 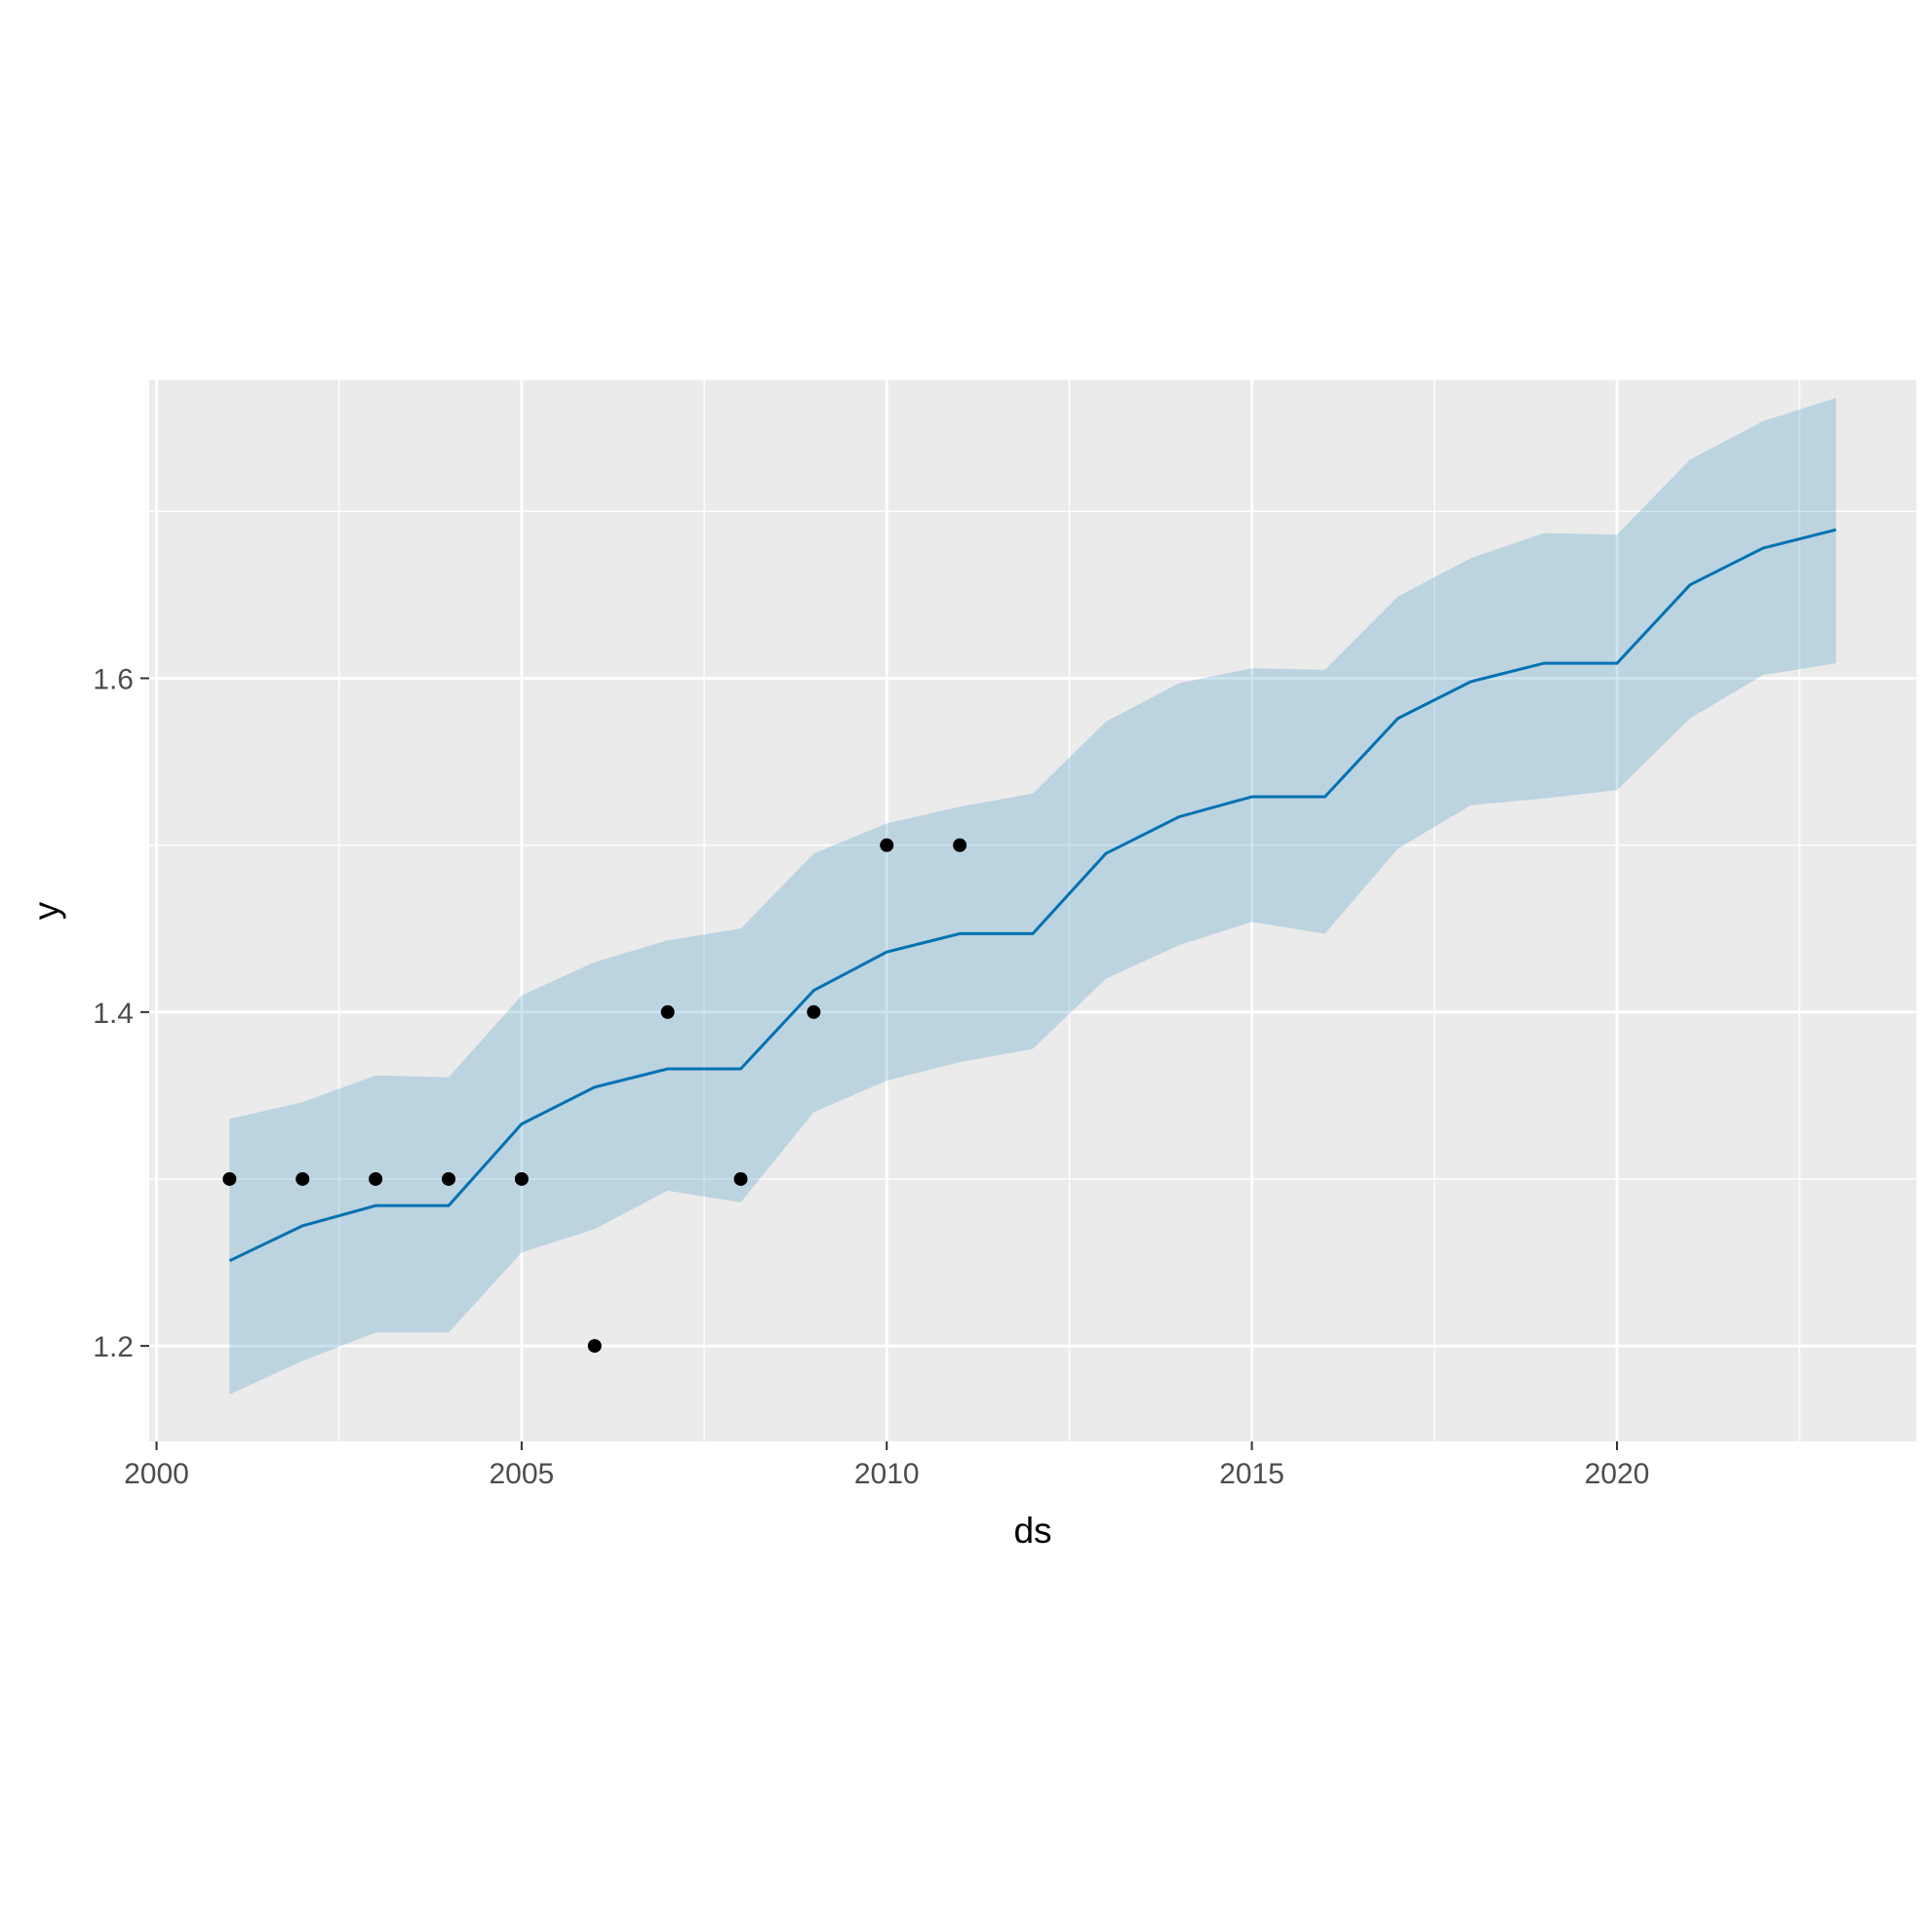 I want to click on y-axis-tick-labels: 1.2 1.4 1.6, so click(x=113, y=1014).